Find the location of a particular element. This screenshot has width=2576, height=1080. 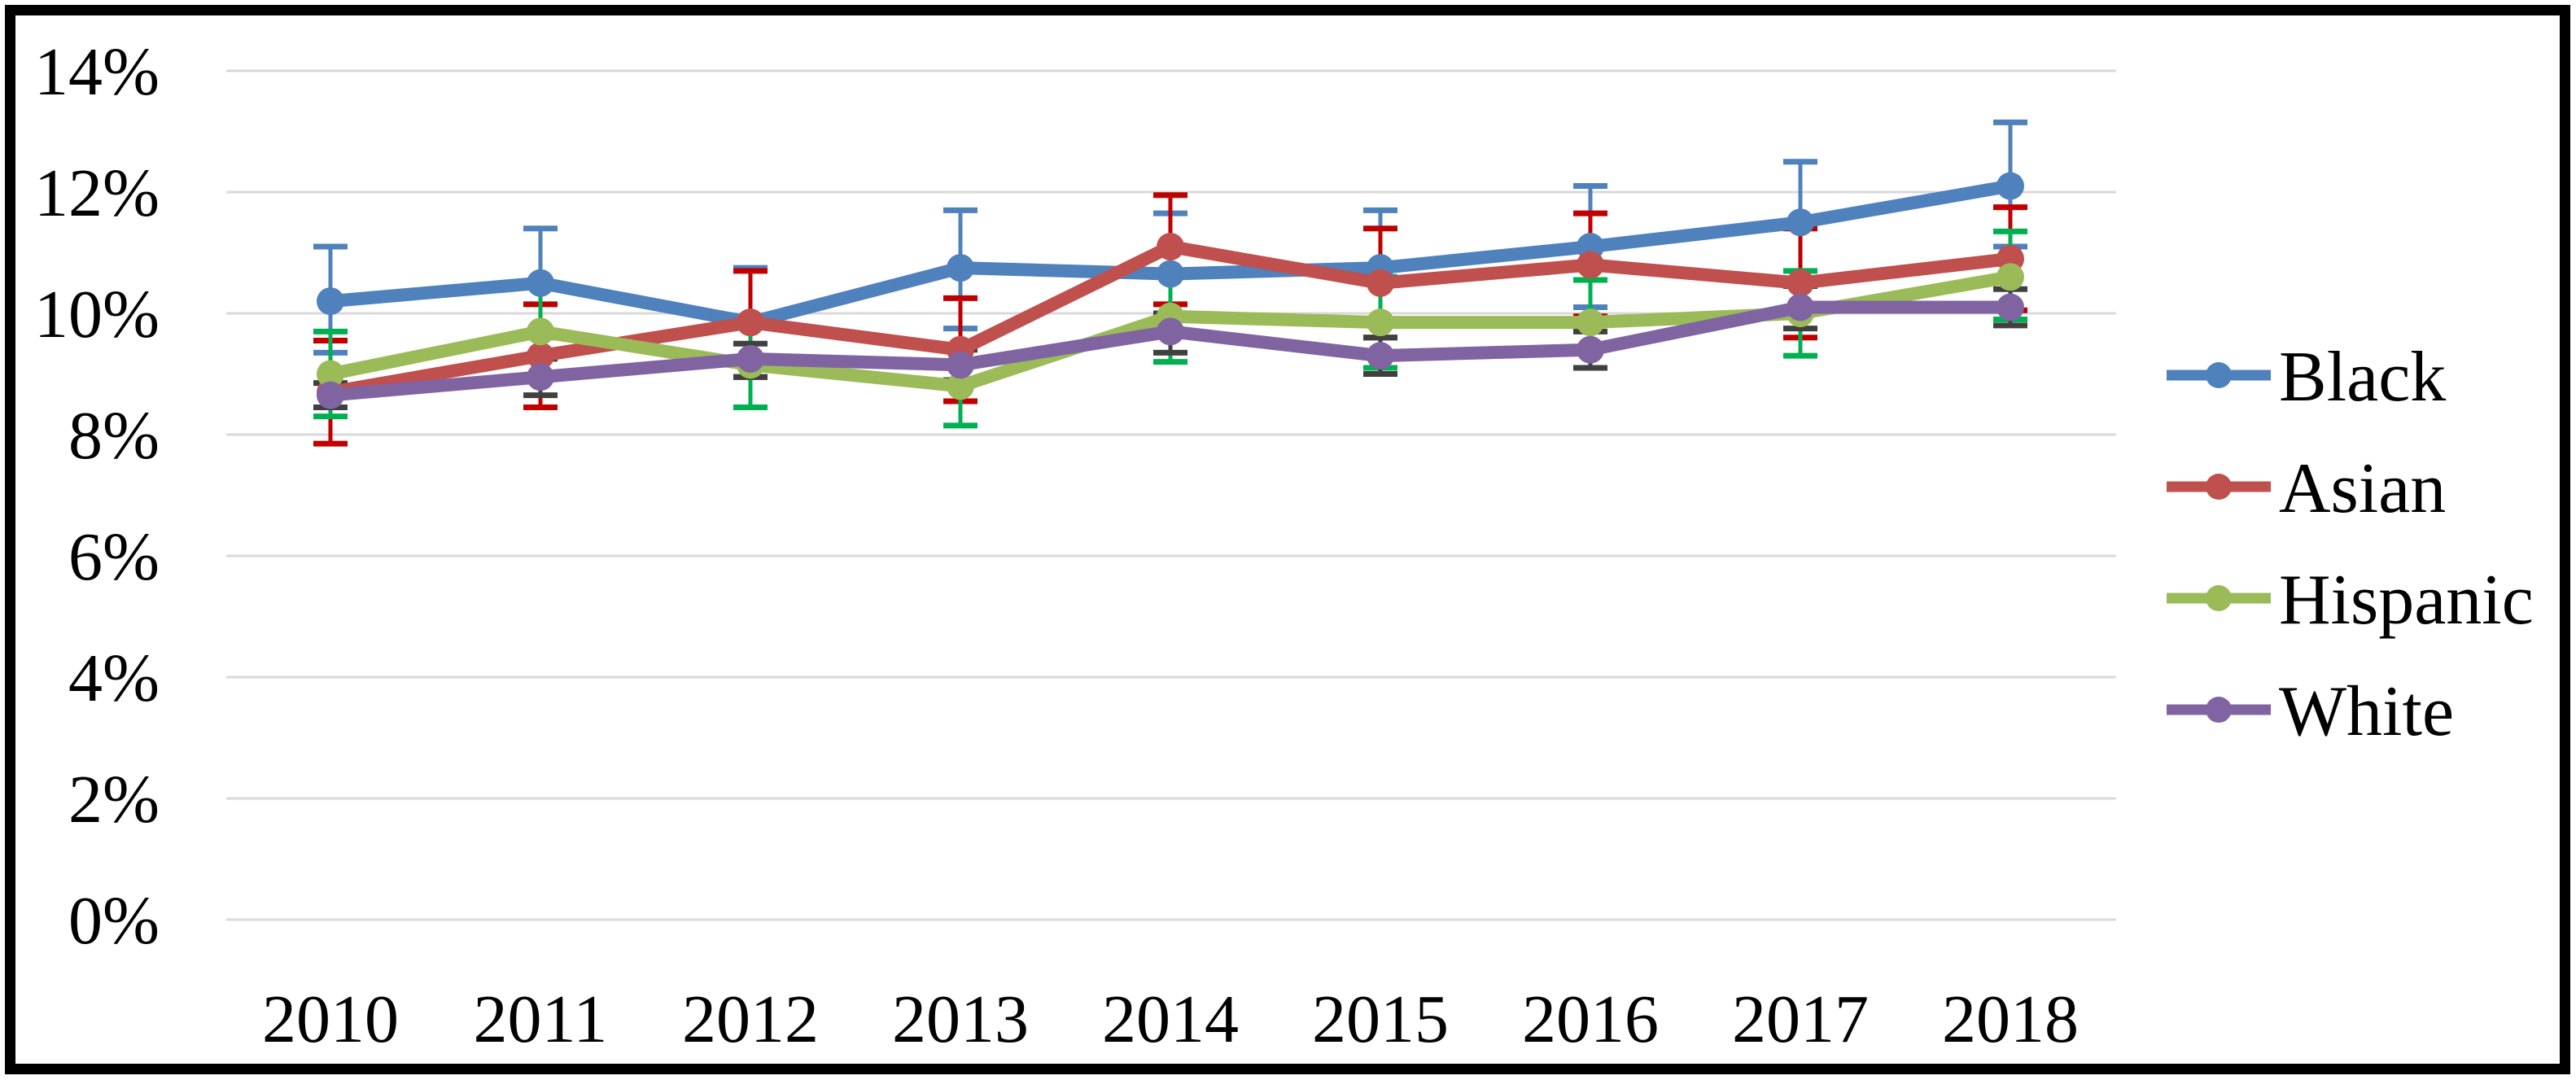

marker-black-2010 is located at coordinates (330, 301).